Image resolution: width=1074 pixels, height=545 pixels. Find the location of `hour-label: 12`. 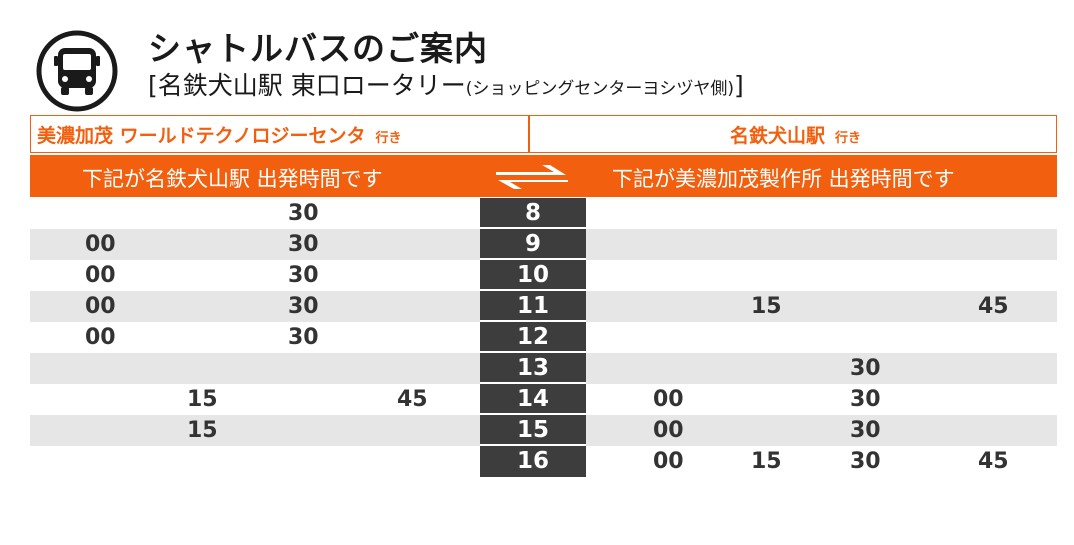

hour-label: 12 is located at coordinates (532, 337).